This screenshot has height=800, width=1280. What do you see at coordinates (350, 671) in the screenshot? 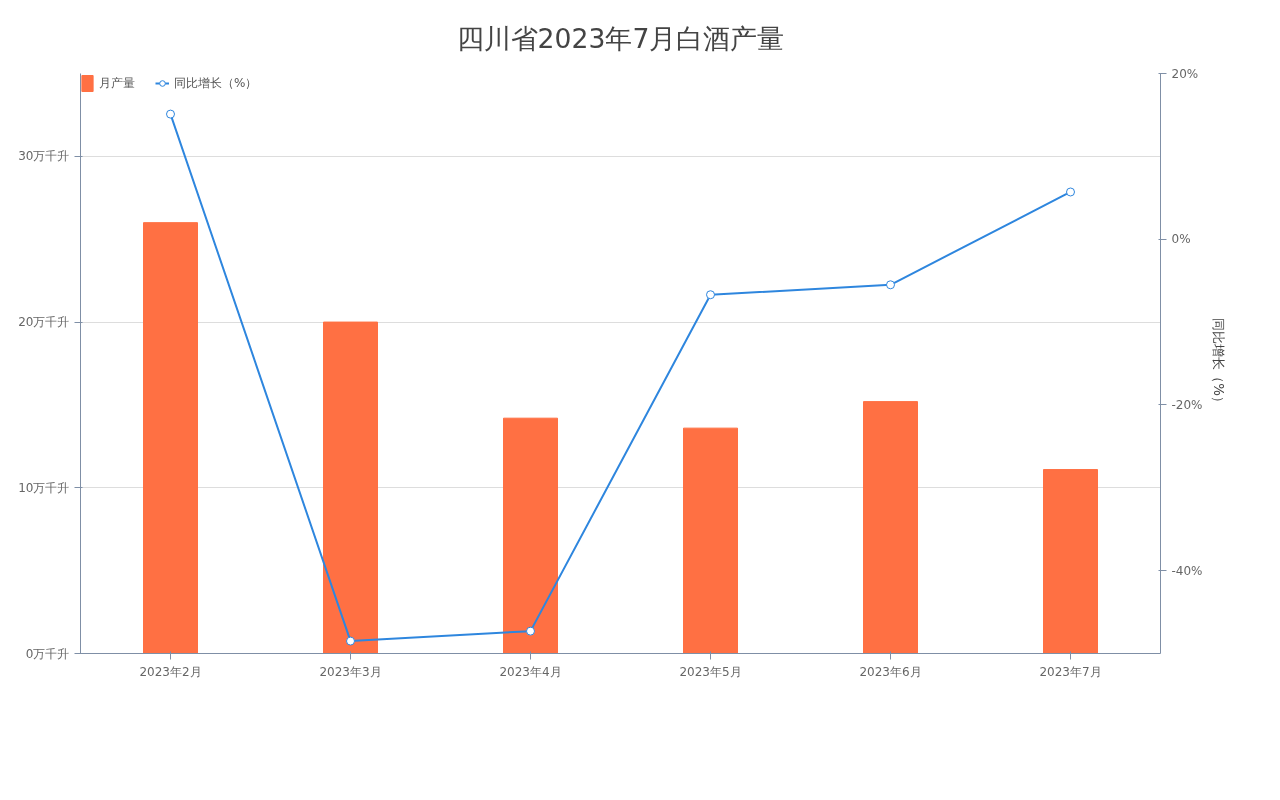
I see `x-tick-label: 2023年3月` at bounding box center [350, 671].